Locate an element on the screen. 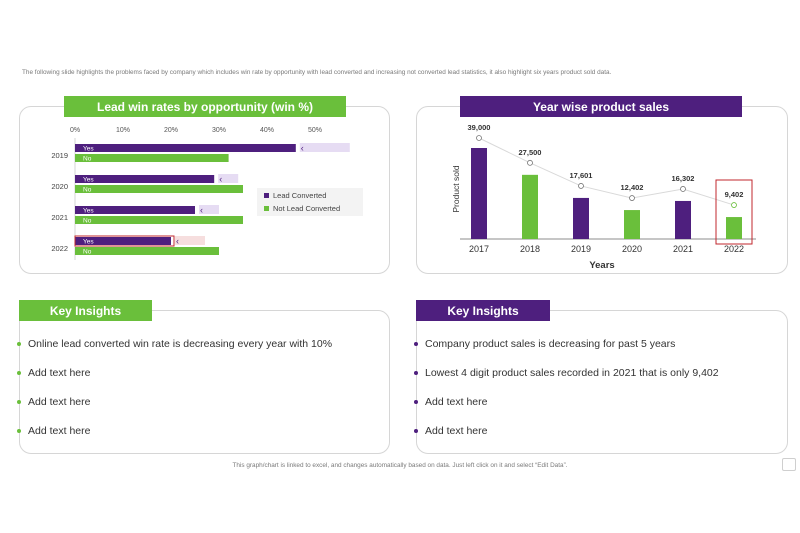 Image resolution: width=800 pixels, height=533 pixels. insights-right-panel is located at coordinates (602, 382).